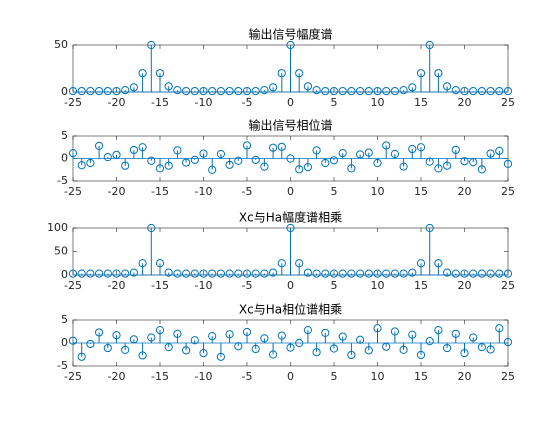 This screenshot has height=424, width=560. What do you see at coordinates (73, 191) in the screenshot?
I see `x-tick-label: -25` at bounding box center [73, 191].